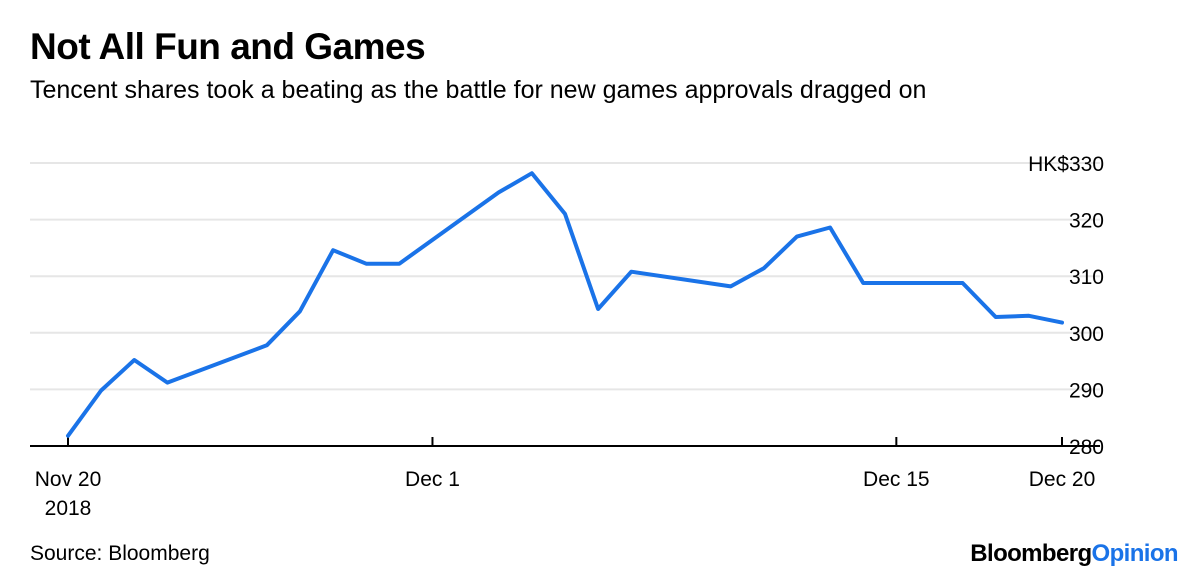 This screenshot has height=582, width=1200. Describe the element at coordinates (1086, 447) in the screenshot. I see `y-tick-label-280: 280` at that location.